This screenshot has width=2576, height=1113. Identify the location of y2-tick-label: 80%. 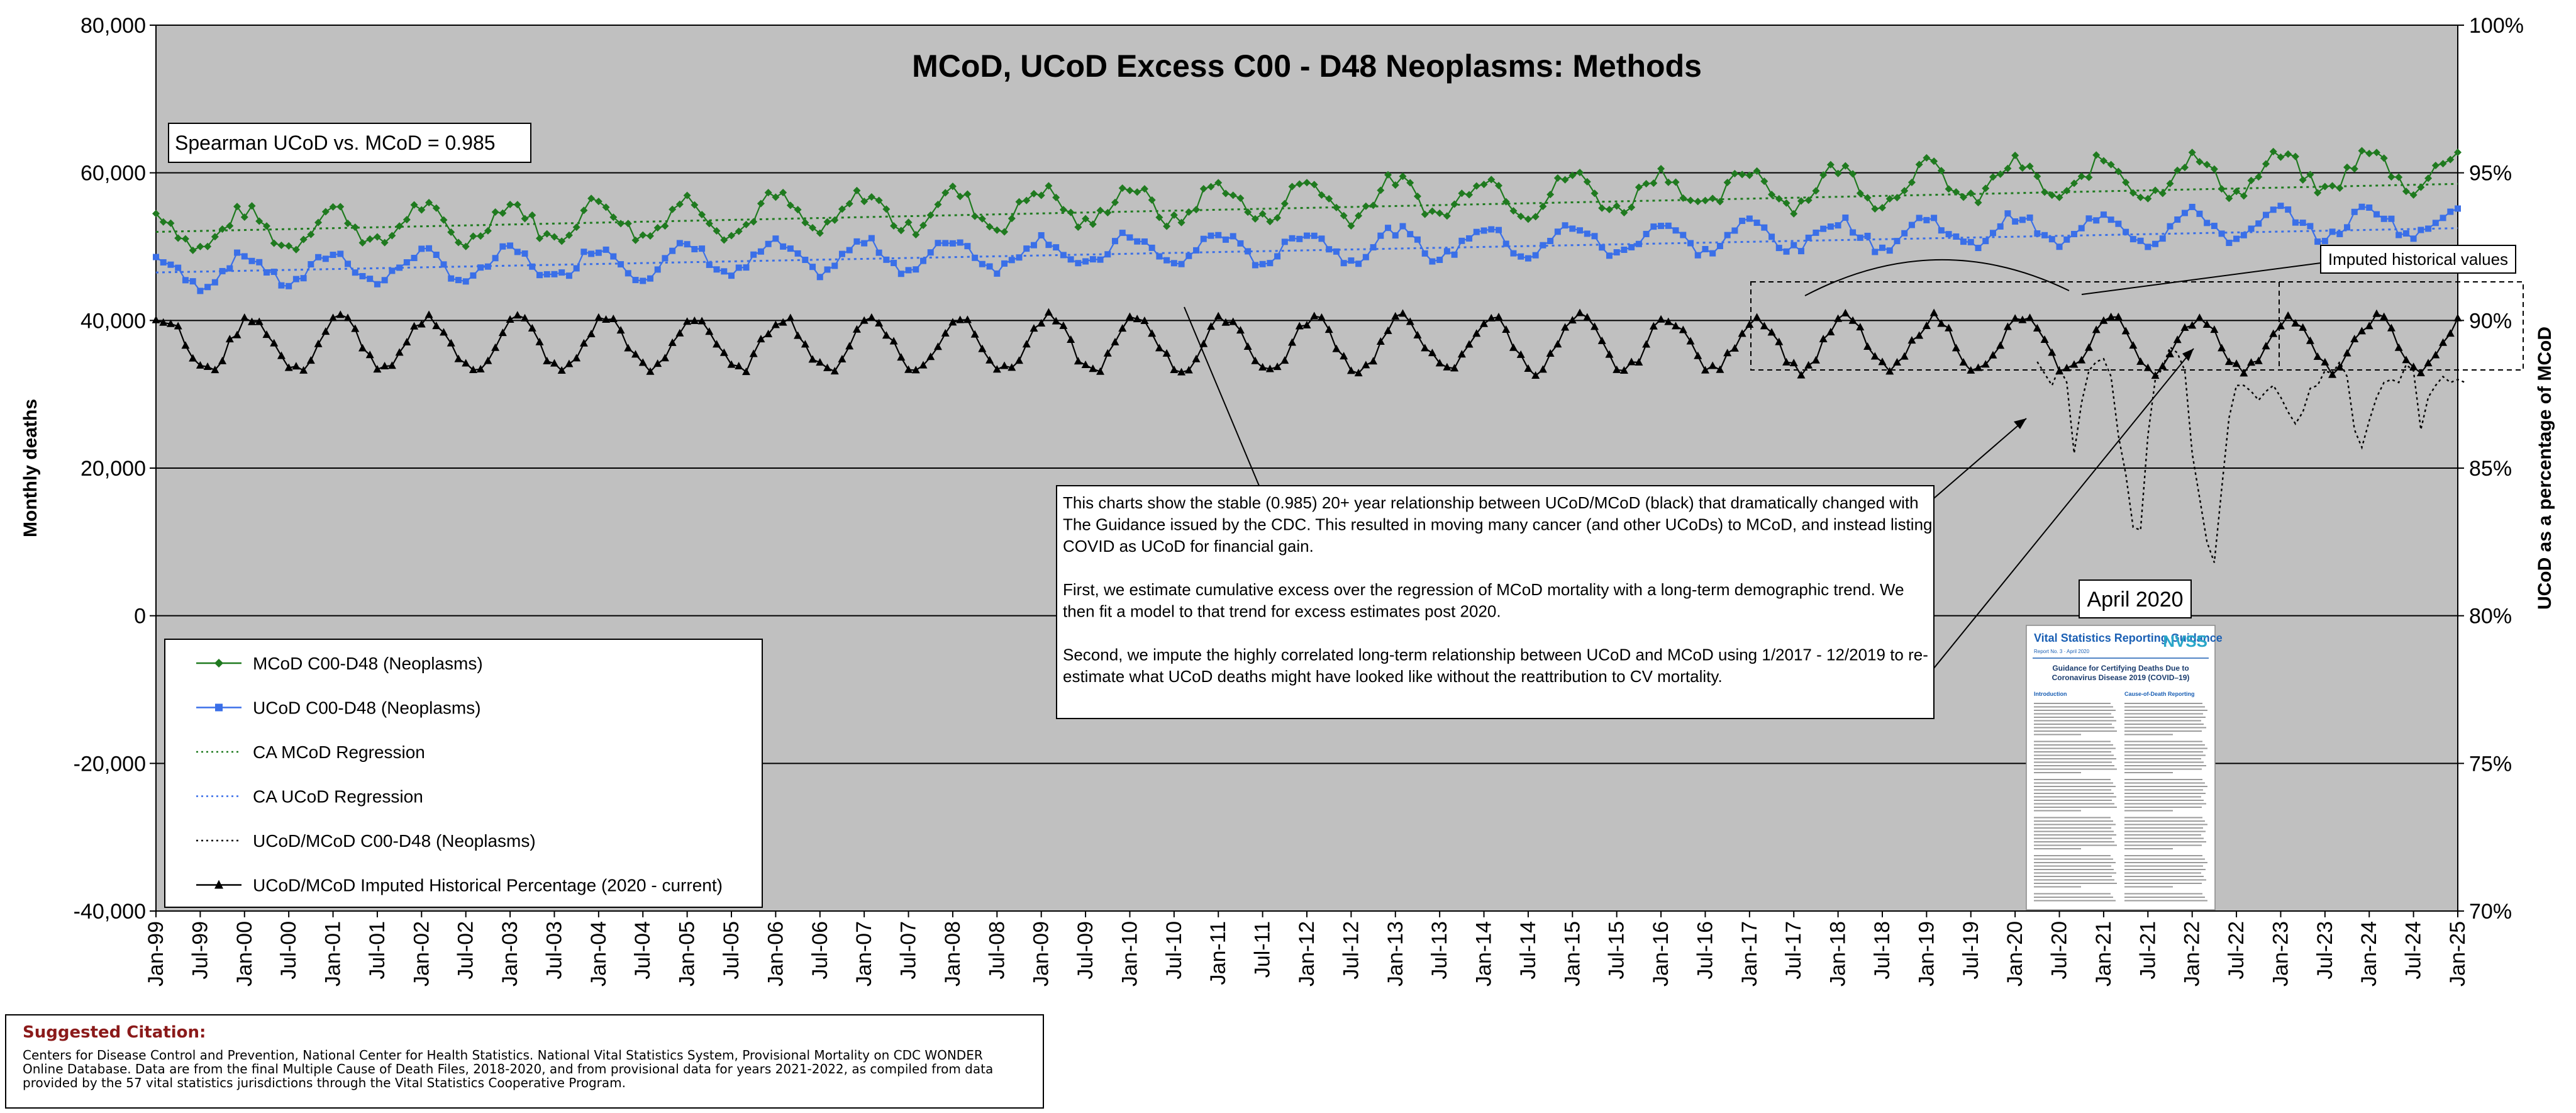
(2490, 617).